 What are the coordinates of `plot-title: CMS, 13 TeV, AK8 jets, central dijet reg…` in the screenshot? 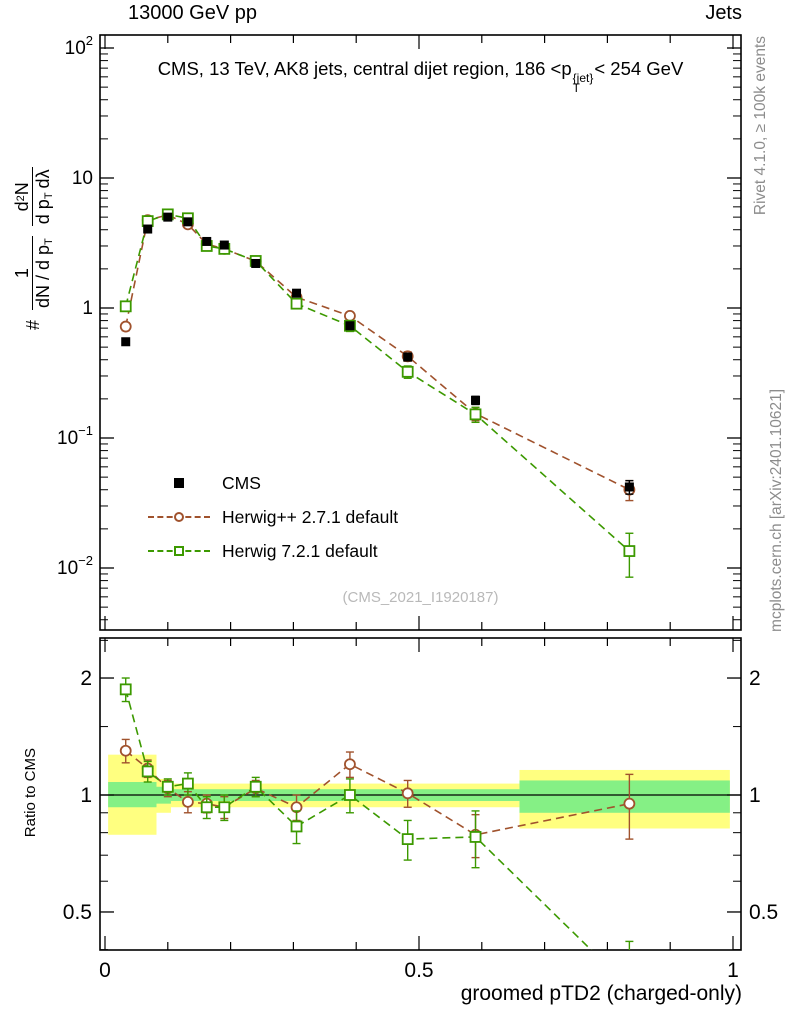 It's located at (420, 76).